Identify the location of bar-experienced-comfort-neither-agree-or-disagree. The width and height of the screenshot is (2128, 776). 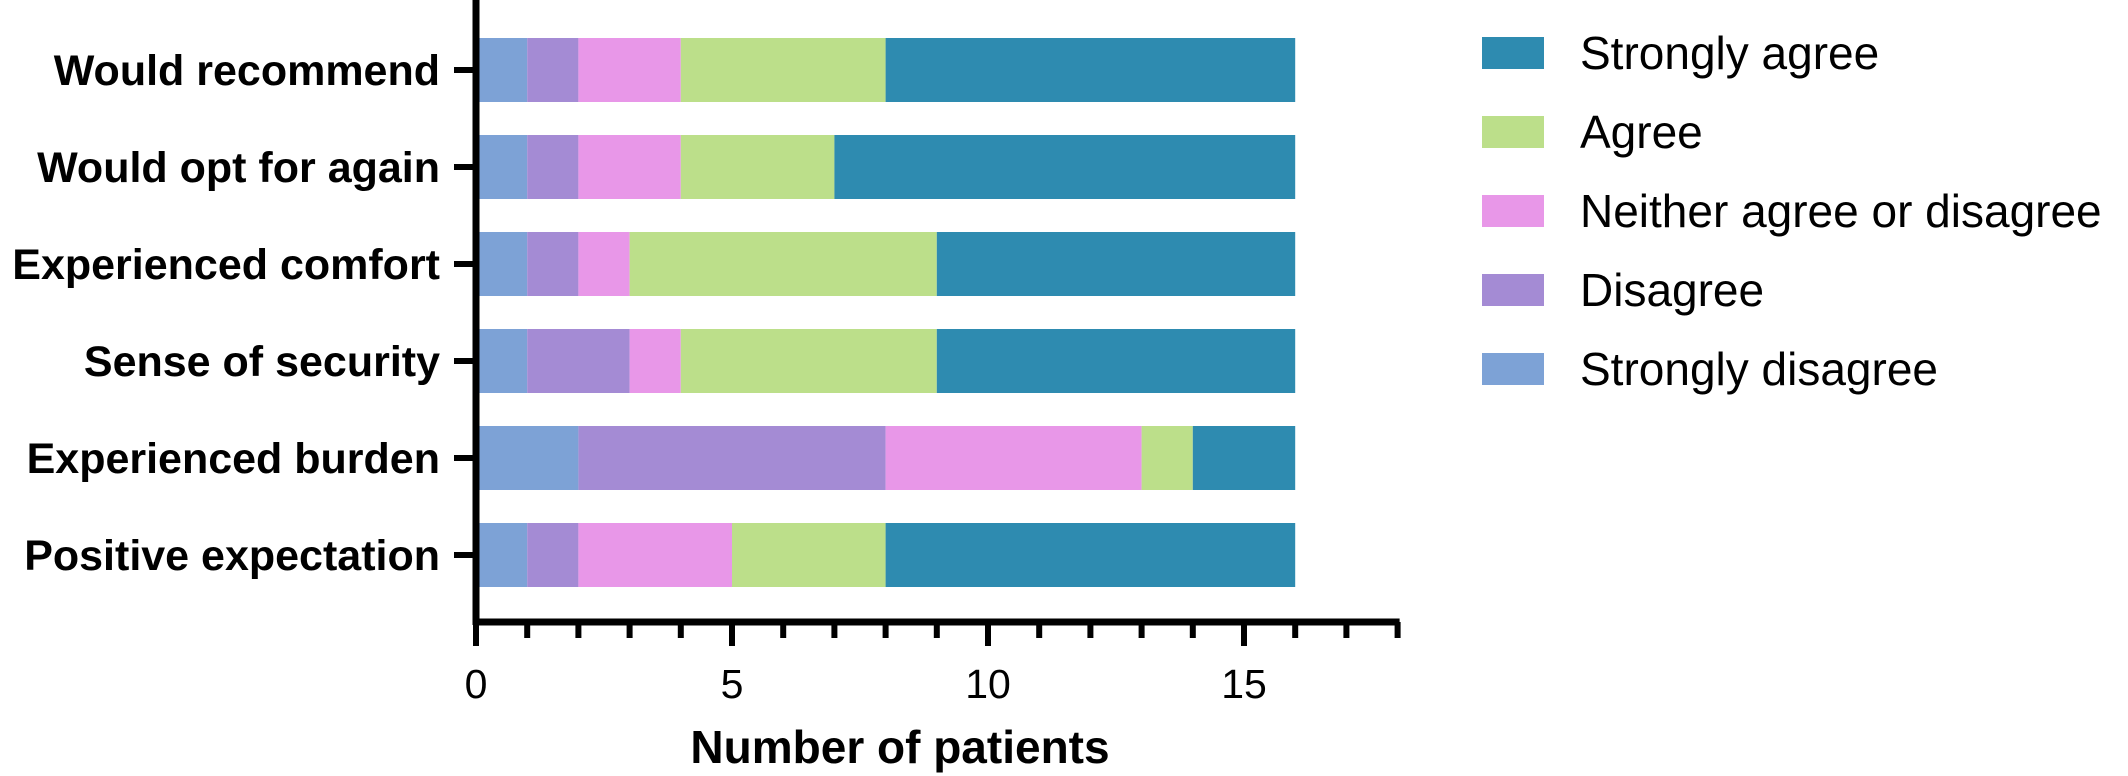
(604, 264).